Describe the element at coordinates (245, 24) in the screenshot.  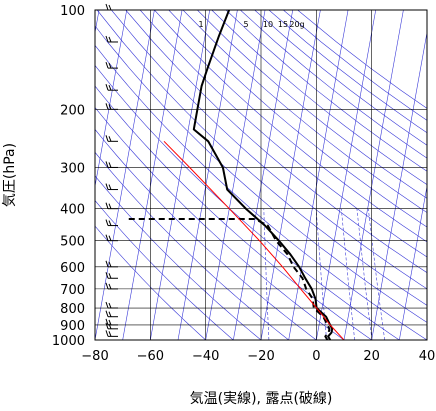
I see `mixing-ratio-label: 5` at that location.